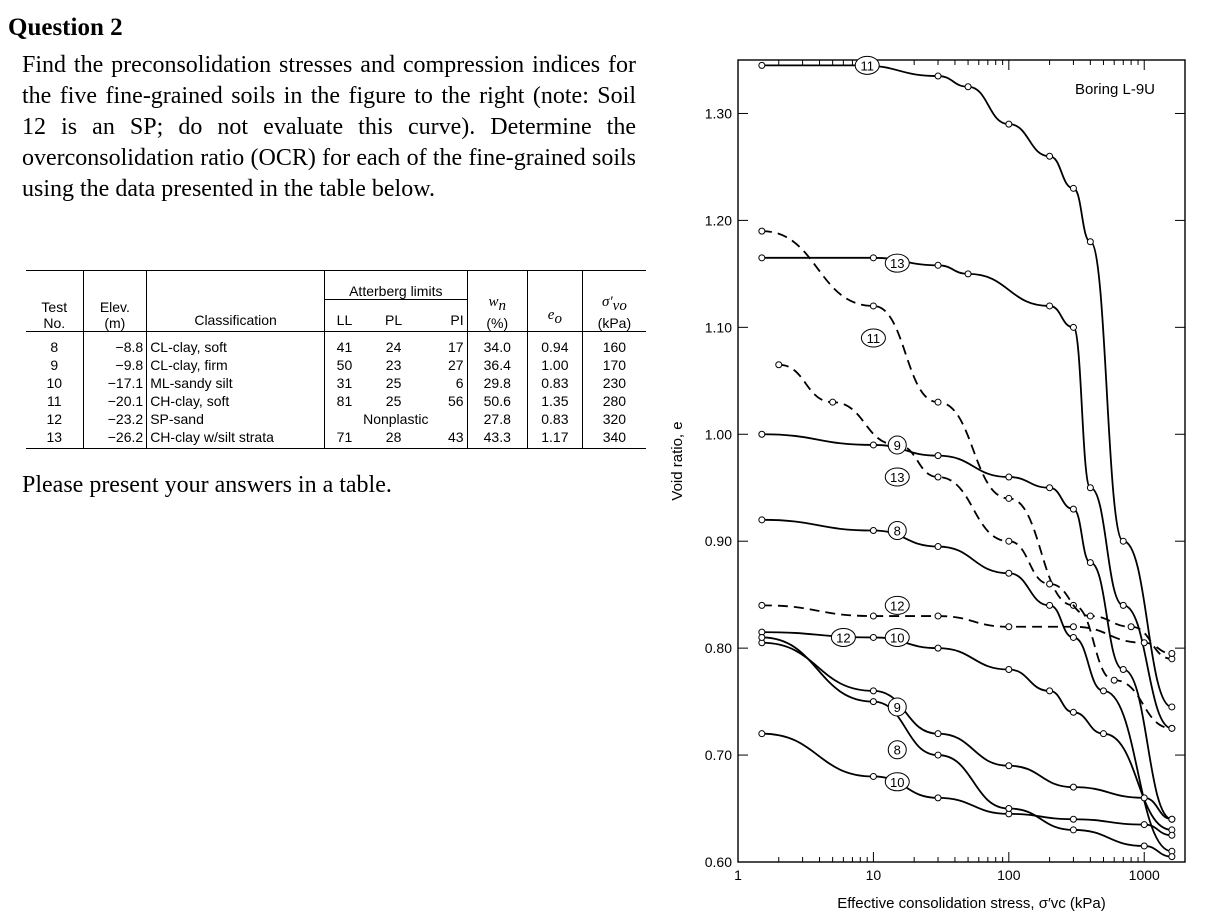 This screenshot has width=1225, height=922. Describe the element at coordinates (235, 383) in the screenshot. I see `cell-cls: ML-sandy silt` at that location.